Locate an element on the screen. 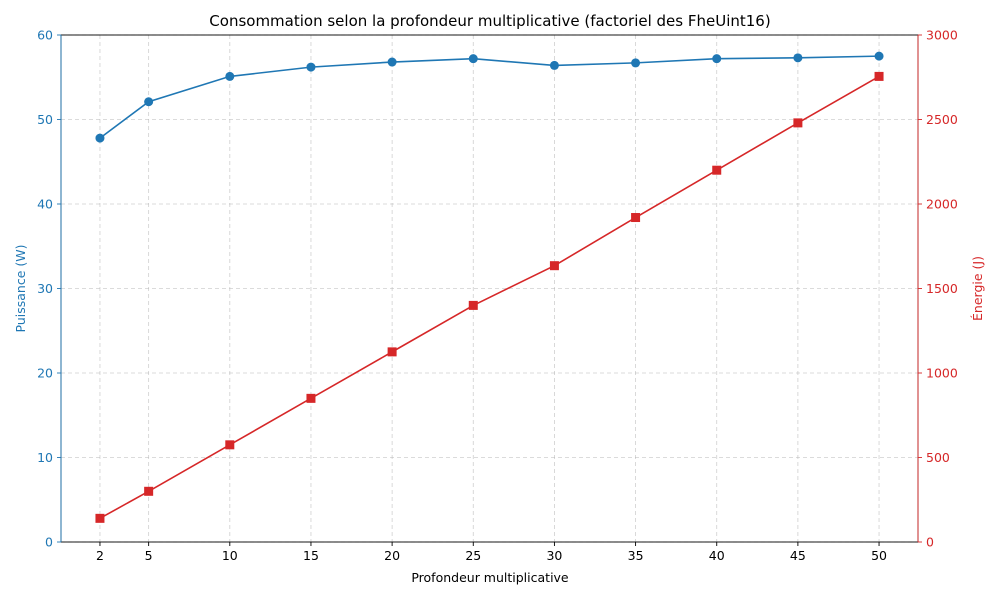 The width and height of the screenshot is (1000, 600). right-y-tick-label: 500 is located at coordinates (938, 457).